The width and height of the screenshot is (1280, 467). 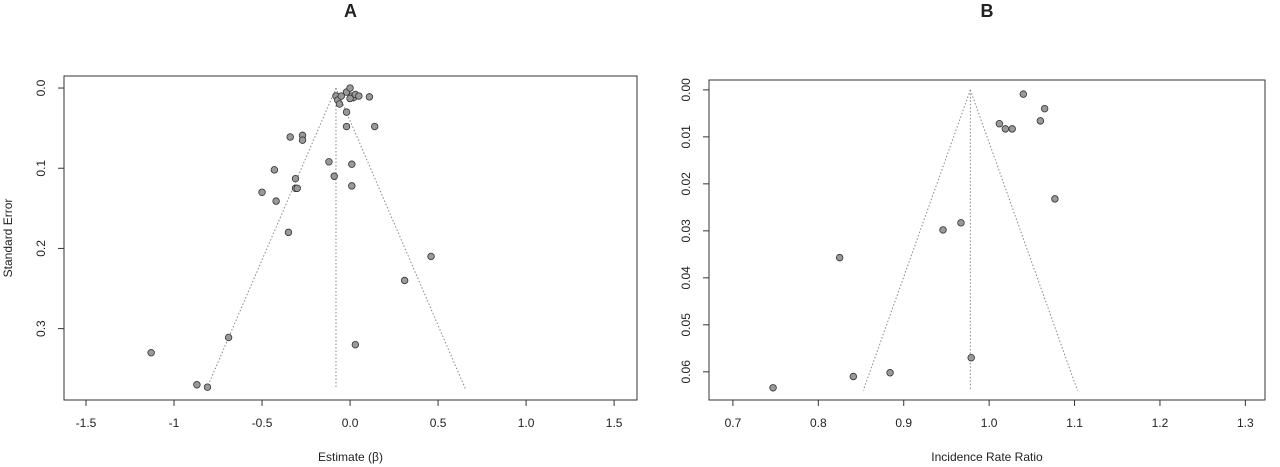 I want to click on x-tick-label: 0.5, so click(x=438, y=423).